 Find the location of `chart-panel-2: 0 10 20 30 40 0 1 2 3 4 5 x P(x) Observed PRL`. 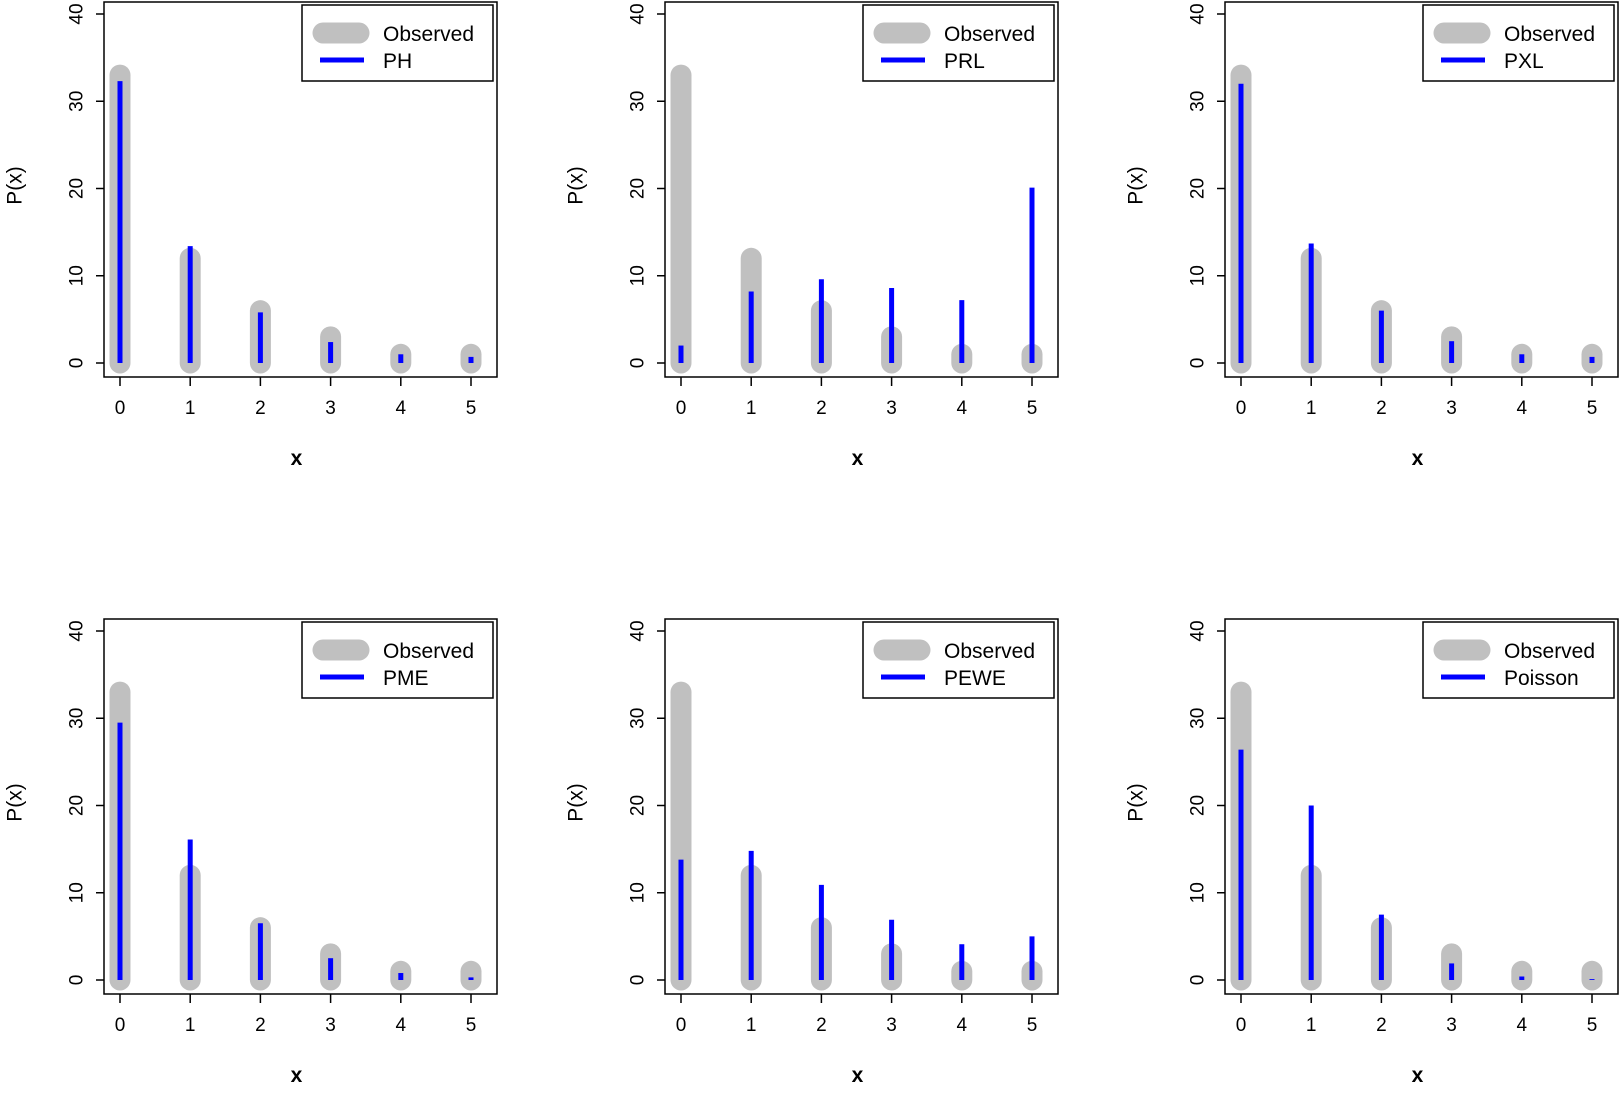

chart-panel-2: 0 10 20 30 40 0 1 2 3 4 5 x P(x) Observed PRL is located at coordinates (812, 235).